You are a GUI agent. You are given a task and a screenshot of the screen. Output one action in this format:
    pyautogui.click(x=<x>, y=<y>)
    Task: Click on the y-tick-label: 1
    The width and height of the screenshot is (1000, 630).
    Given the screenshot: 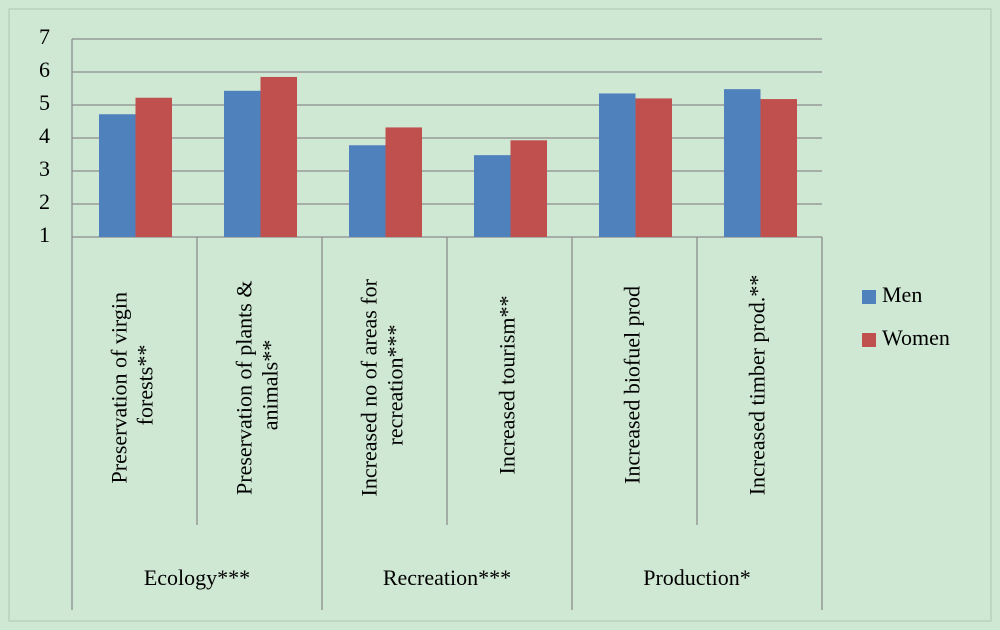 What is the action you would take?
    pyautogui.click(x=44, y=234)
    